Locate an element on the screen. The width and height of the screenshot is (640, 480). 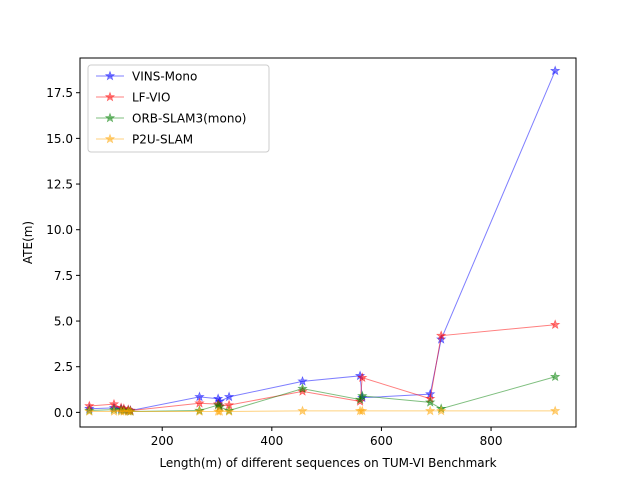
x-tick-label: 400 is located at coordinates (271, 441).